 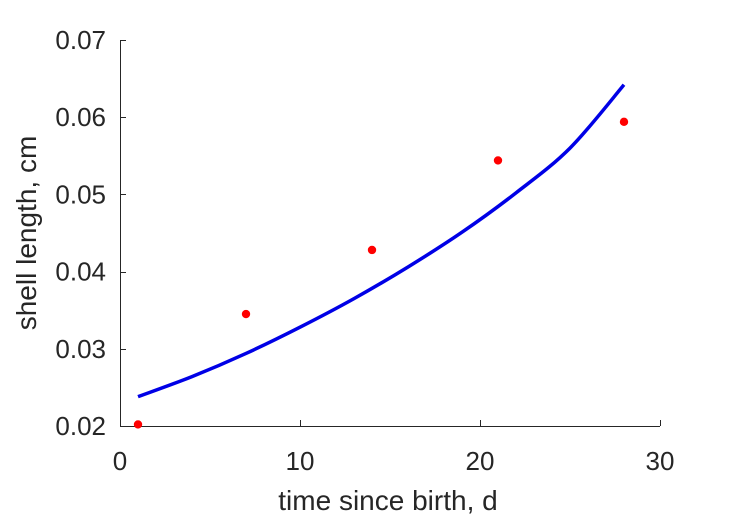 What do you see at coordinates (90, 233) in the screenshot?
I see `y-ticks: 0.02 0.03 0.04 0.05 0.06 0.07` at bounding box center [90, 233].